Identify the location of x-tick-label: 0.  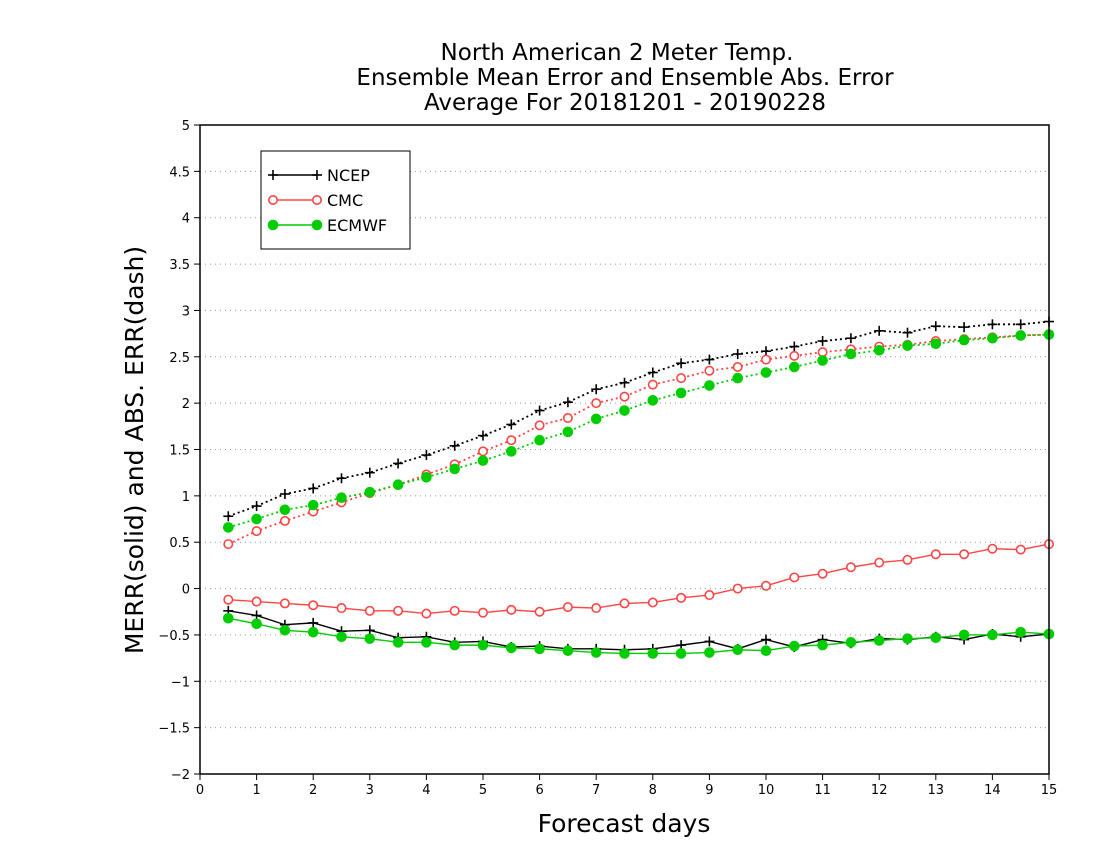
(200, 790).